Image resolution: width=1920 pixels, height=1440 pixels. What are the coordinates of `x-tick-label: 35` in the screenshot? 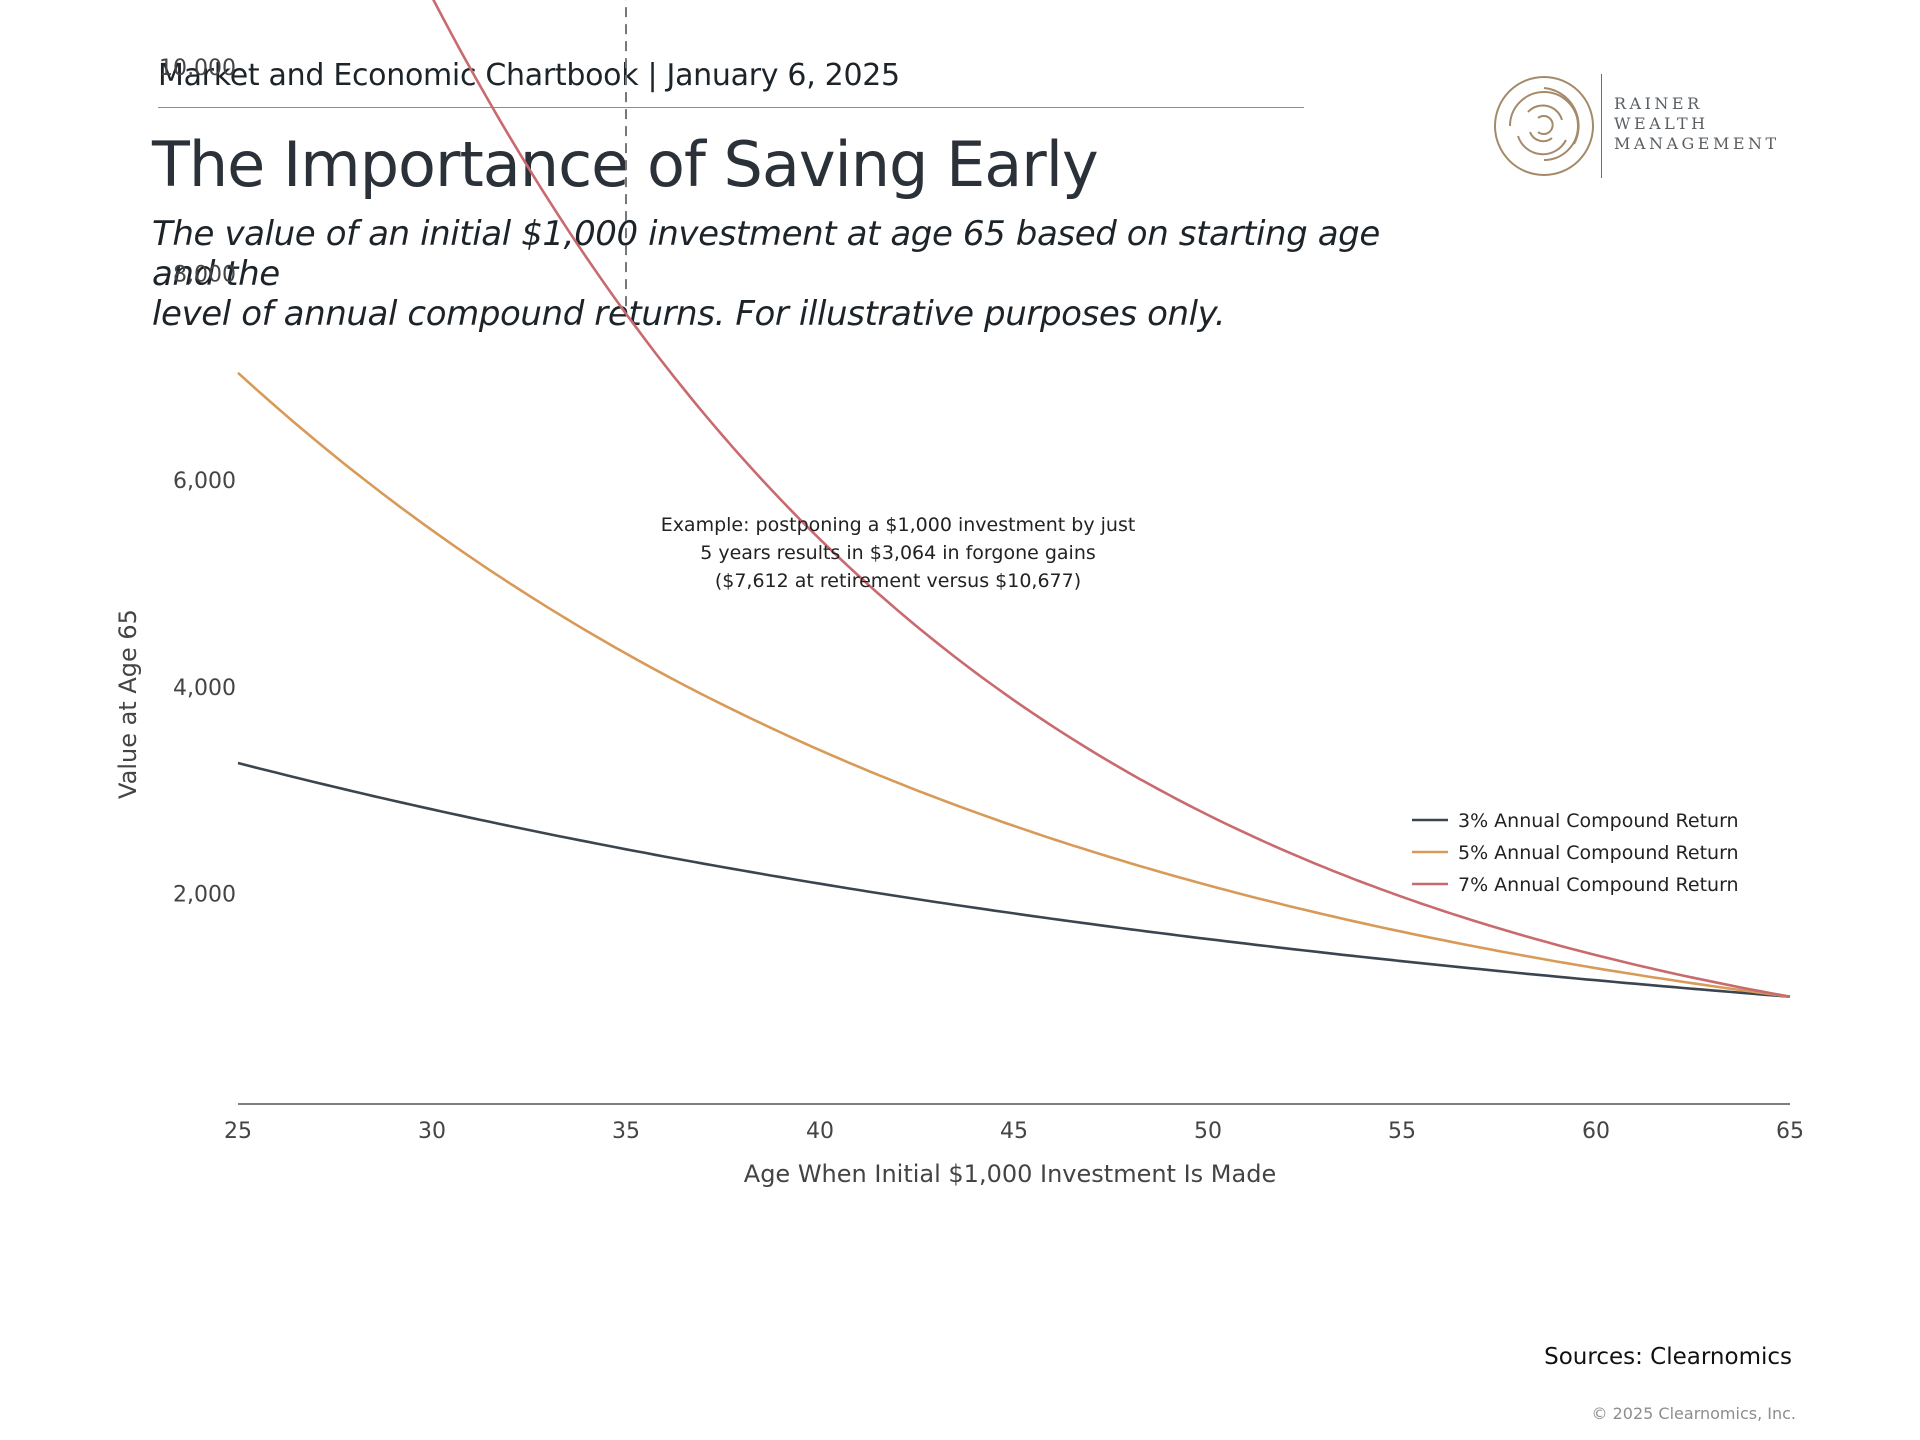 It's located at (626, 1131).